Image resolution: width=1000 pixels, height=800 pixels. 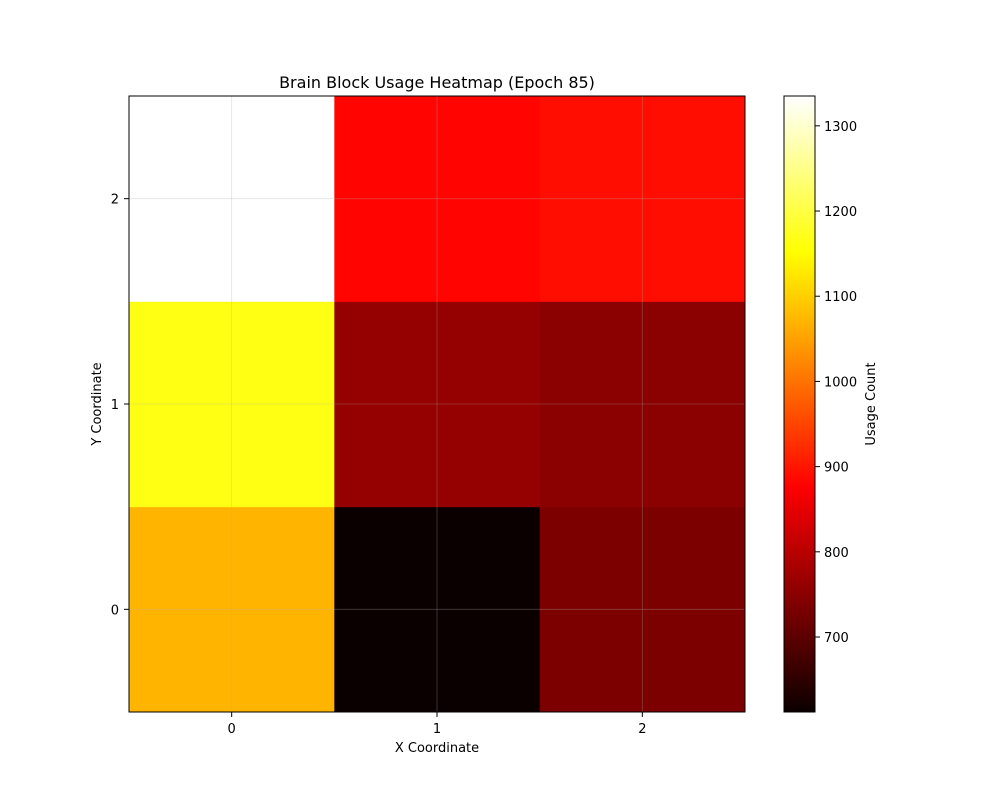 What do you see at coordinates (437, 82) in the screenshot?
I see `chart-title: Brain Block Usage Heatmap (Epoch 85)` at bounding box center [437, 82].